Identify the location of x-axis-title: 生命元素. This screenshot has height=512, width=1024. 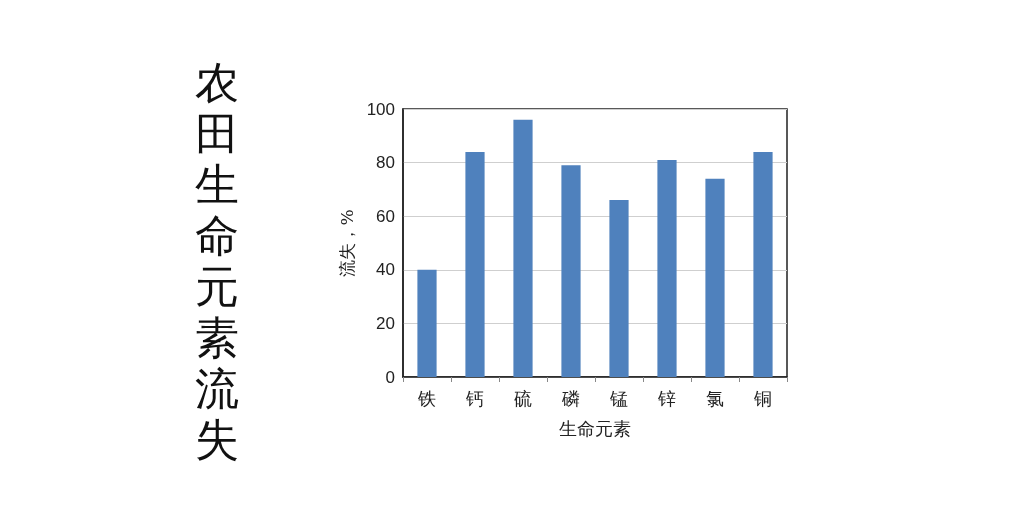
(595, 428).